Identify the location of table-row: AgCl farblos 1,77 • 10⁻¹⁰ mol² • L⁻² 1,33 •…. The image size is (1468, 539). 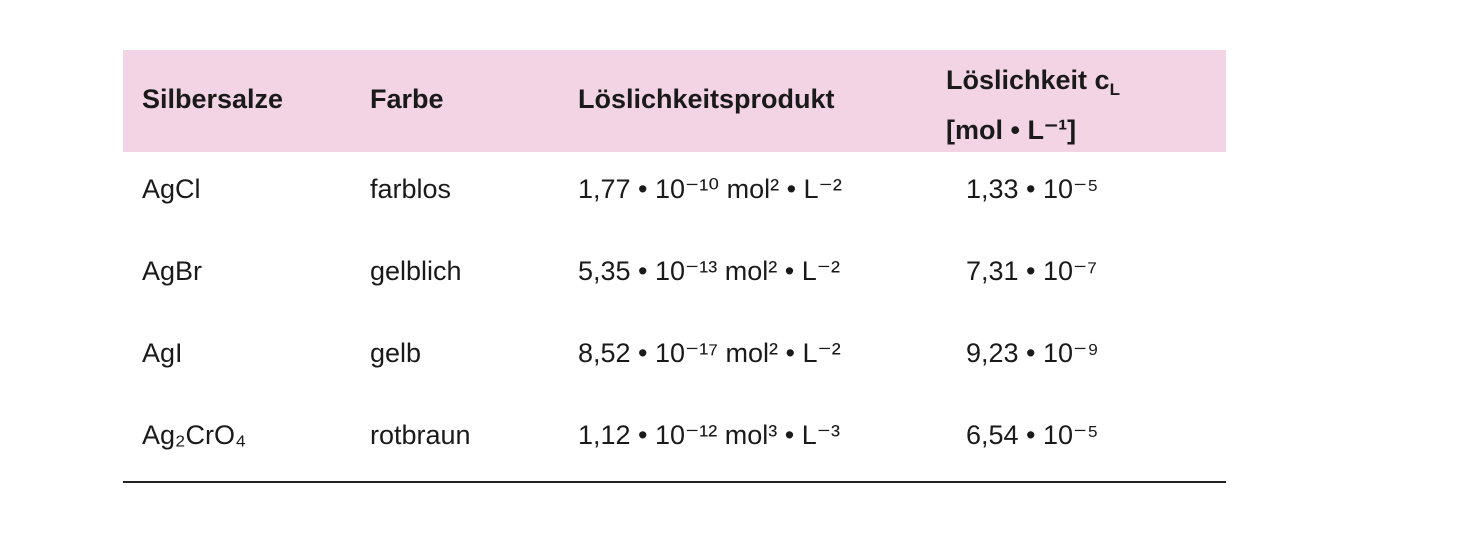
(674, 193).